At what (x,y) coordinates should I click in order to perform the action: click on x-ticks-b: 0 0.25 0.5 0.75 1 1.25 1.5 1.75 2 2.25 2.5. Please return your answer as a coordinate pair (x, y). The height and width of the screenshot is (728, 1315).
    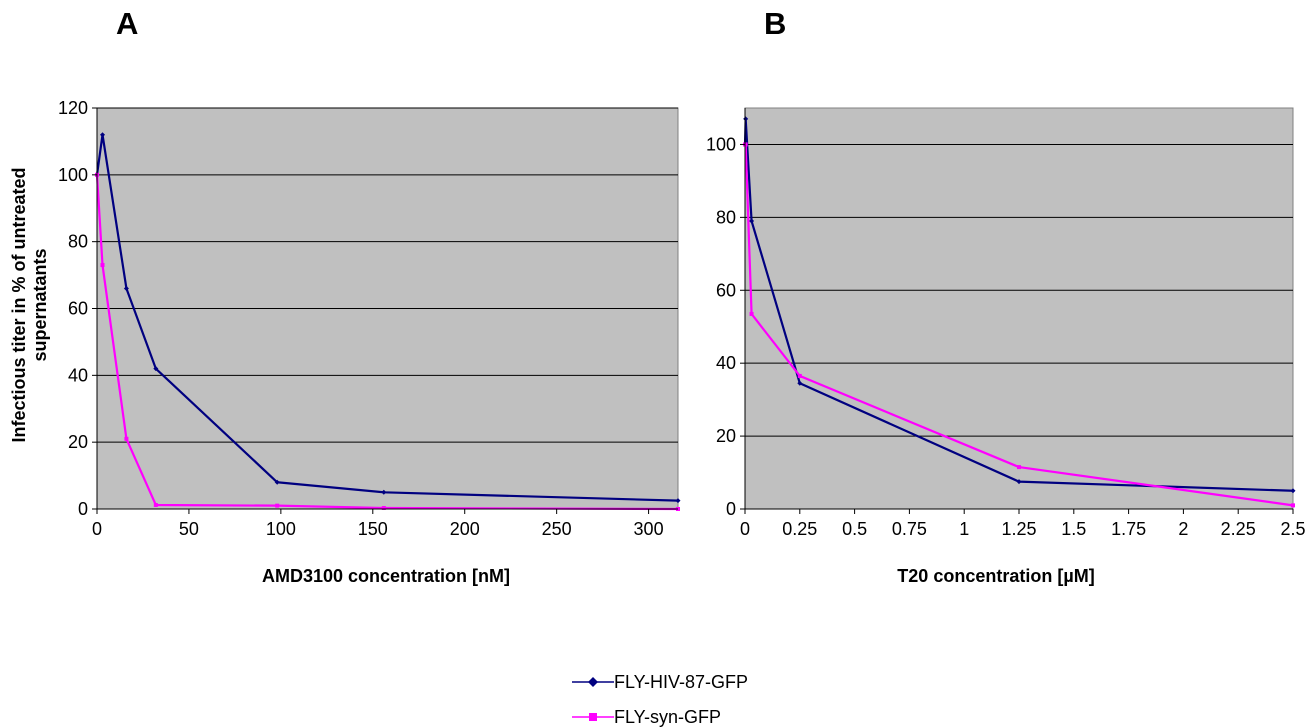
    Looking at the image, I should click on (1023, 523).